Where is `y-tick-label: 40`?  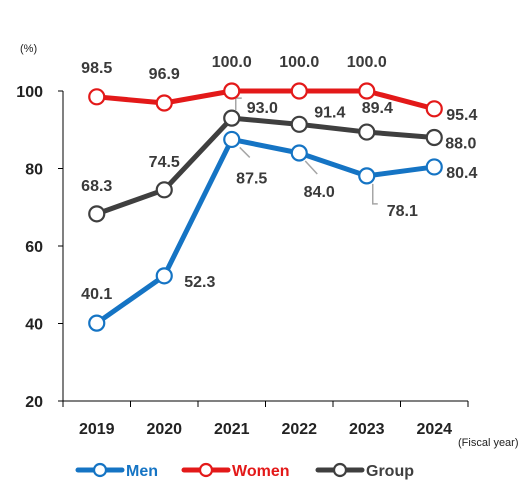 y-tick-label: 40 is located at coordinates (34, 325).